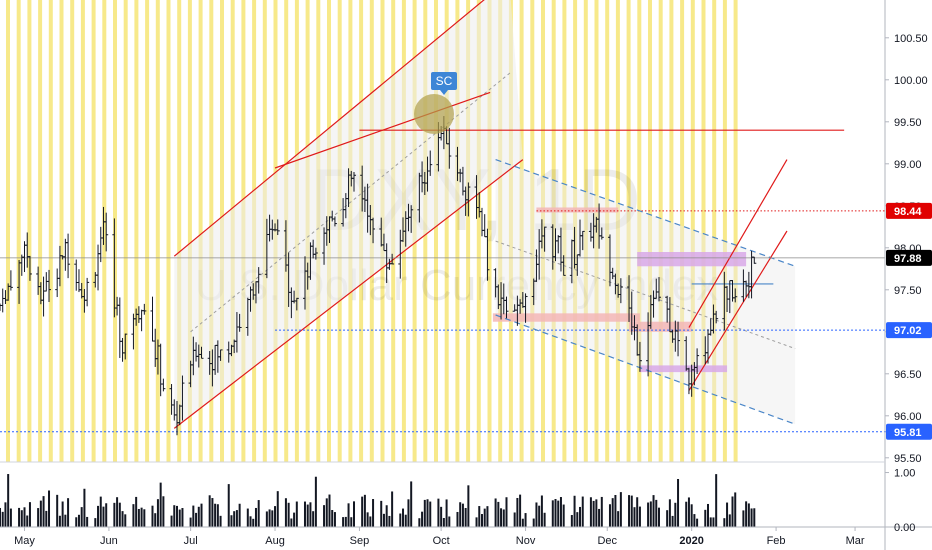 The width and height of the screenshot is (932, 550). Describe the element at coordinates (275, 541) in the screenshot. I see `time-tick-label: Aug` at that location.